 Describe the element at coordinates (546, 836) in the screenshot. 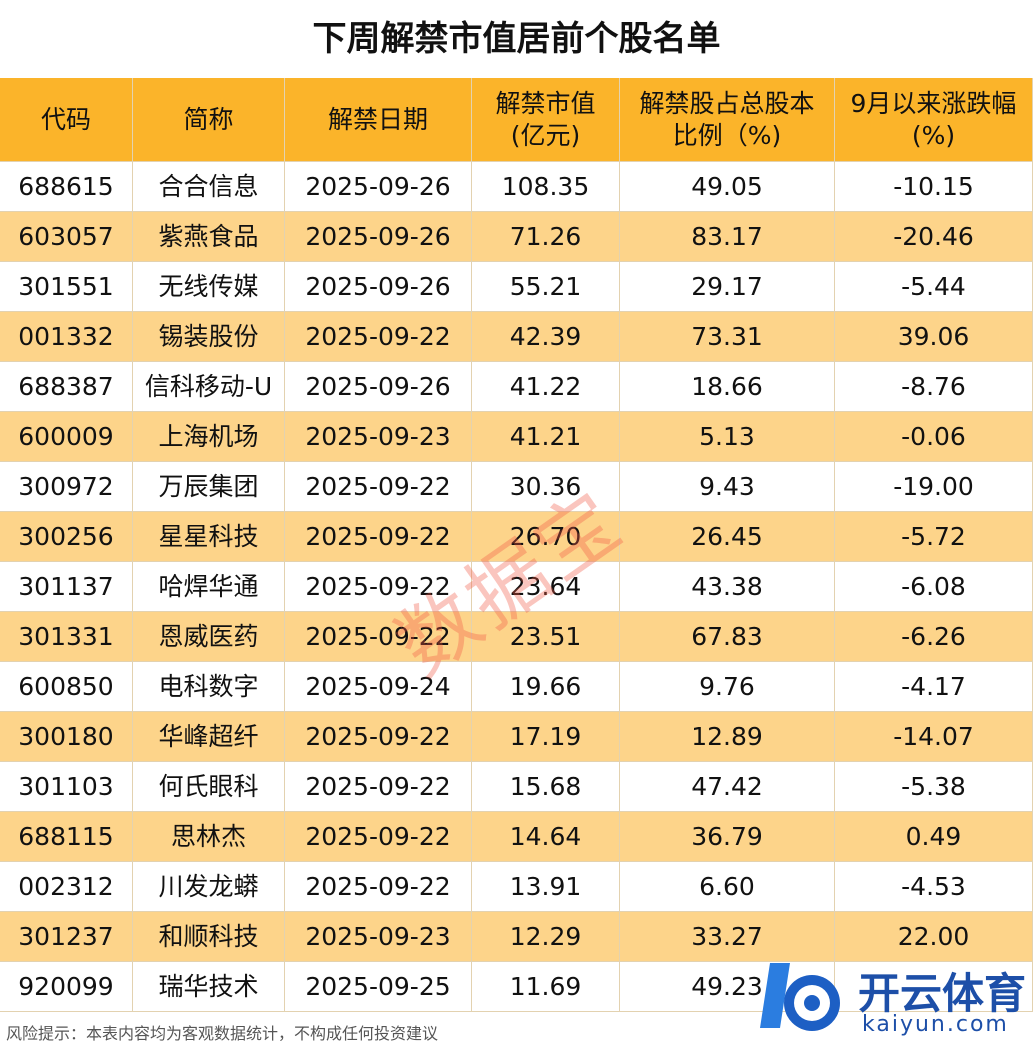

I see `table-cell: 14.64` at that location.